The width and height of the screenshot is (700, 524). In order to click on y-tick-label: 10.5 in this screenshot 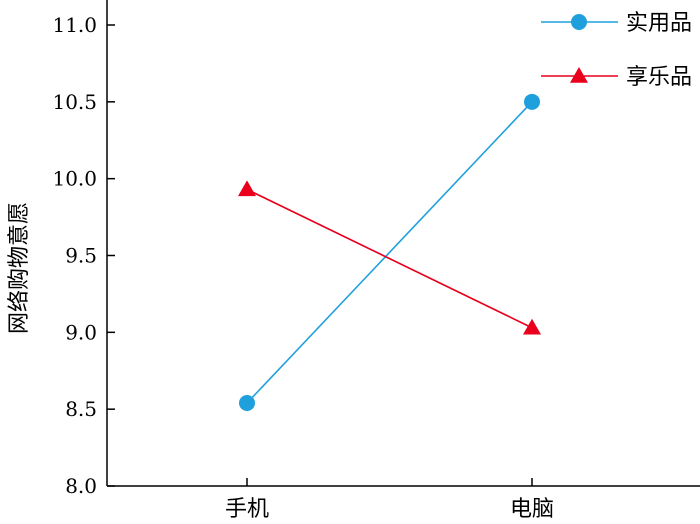, I will do `click(74, 102)`.